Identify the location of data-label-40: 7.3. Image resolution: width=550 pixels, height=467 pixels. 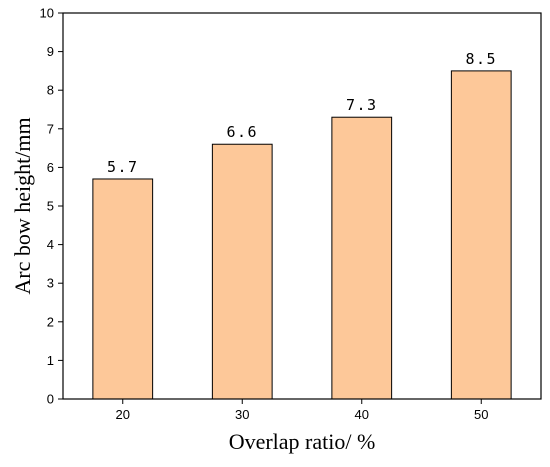
(362, 105).